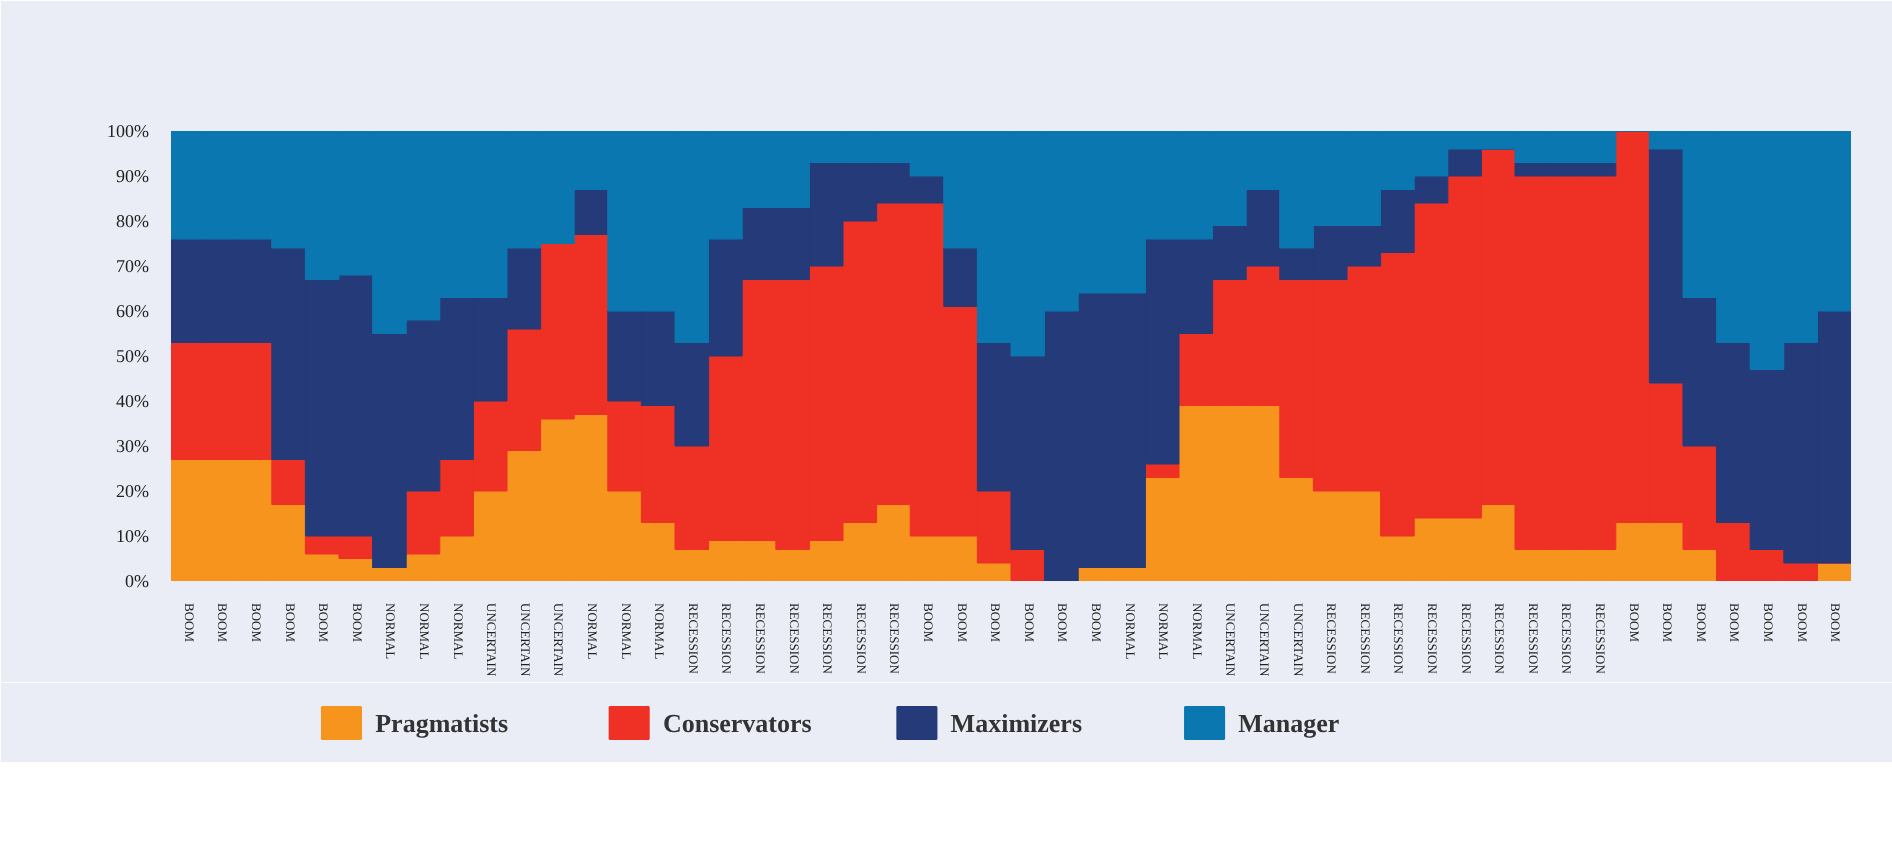 Image resolution: width=1892 pixels, height=864 pixels. What do you see at coordinates (133, 491) in the screenshot?
I see `y-tick-label: 20%` at bounding box center [133, 491].